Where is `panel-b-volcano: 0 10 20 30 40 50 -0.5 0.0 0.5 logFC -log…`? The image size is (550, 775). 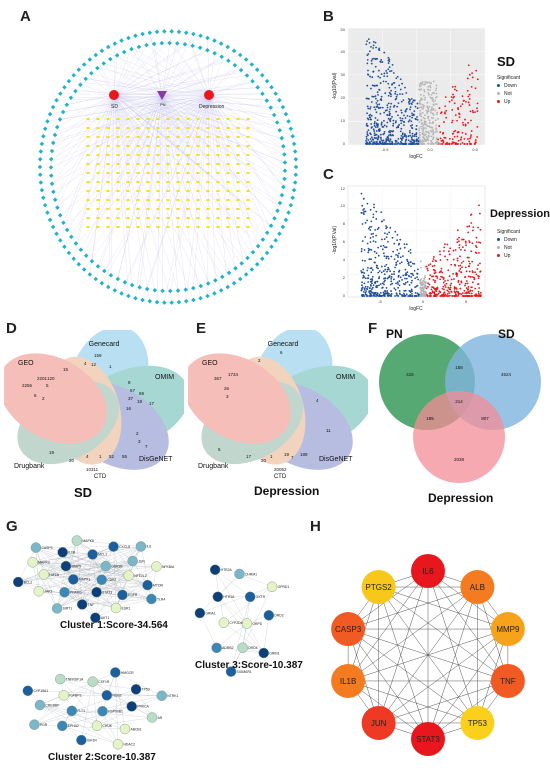
panel-b-volcano: 0 10 20 30 40 50 -0.5 0.0 0.5 logFC -log… is located at coordinates (409, 93).